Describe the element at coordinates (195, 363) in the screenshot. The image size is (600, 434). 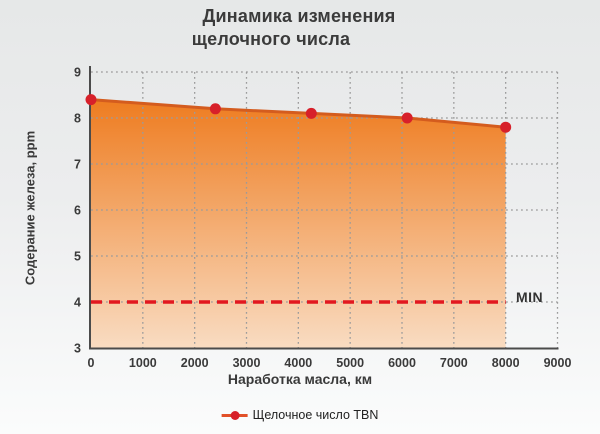
I see `x-tick-label: 2000` at that location.